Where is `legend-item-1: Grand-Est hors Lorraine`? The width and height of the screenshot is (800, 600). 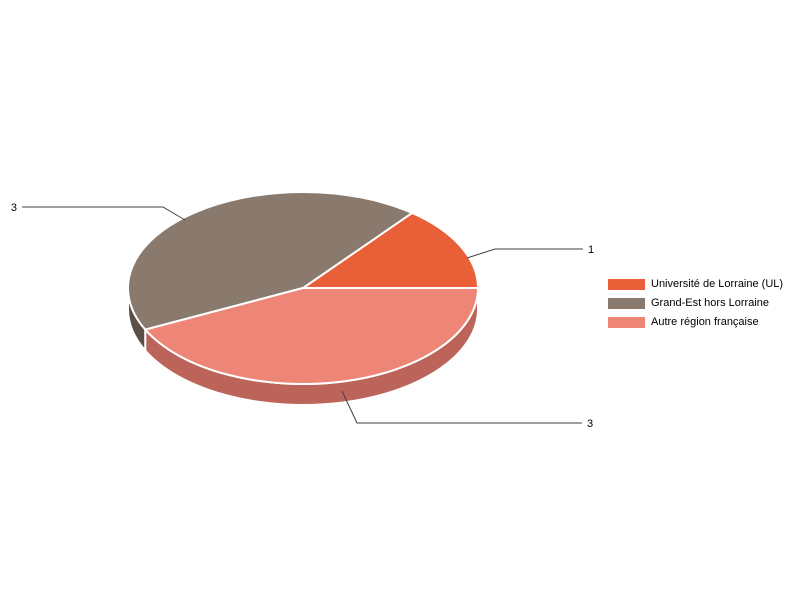 legend-item-1: Grand-Est hors Lorraine is located at coordinates (695, 303).